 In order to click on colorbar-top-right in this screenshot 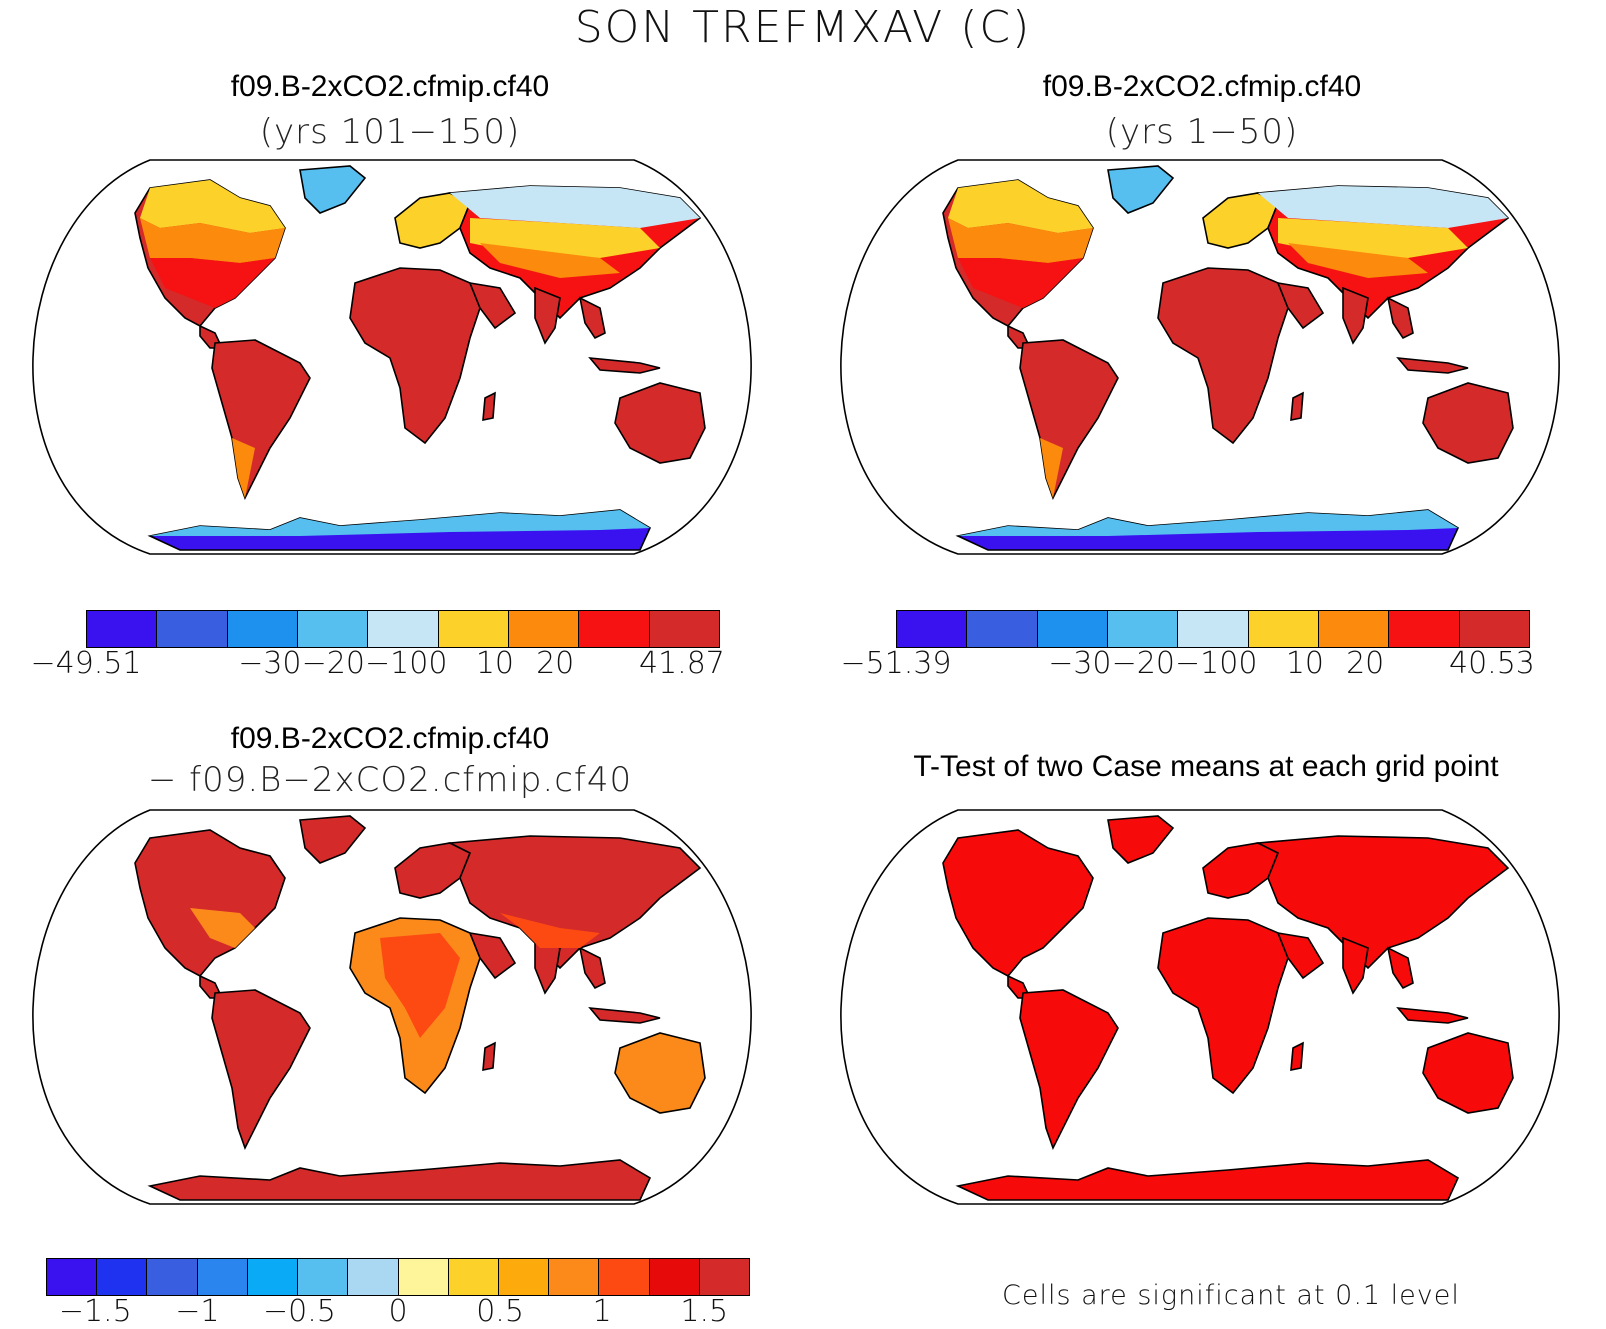, I will do `click(1213, 629)`.